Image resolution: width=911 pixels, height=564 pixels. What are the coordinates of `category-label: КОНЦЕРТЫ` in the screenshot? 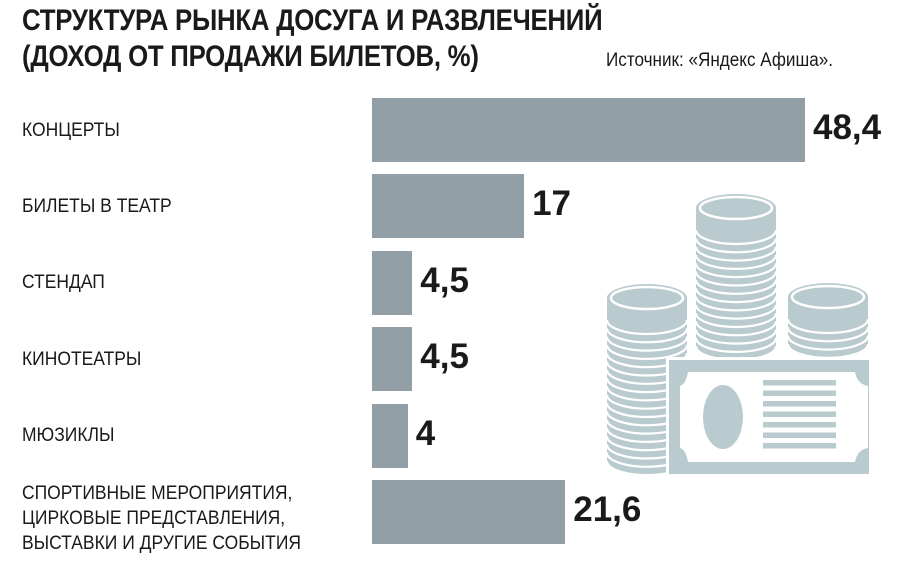 It's located at (71, 130).